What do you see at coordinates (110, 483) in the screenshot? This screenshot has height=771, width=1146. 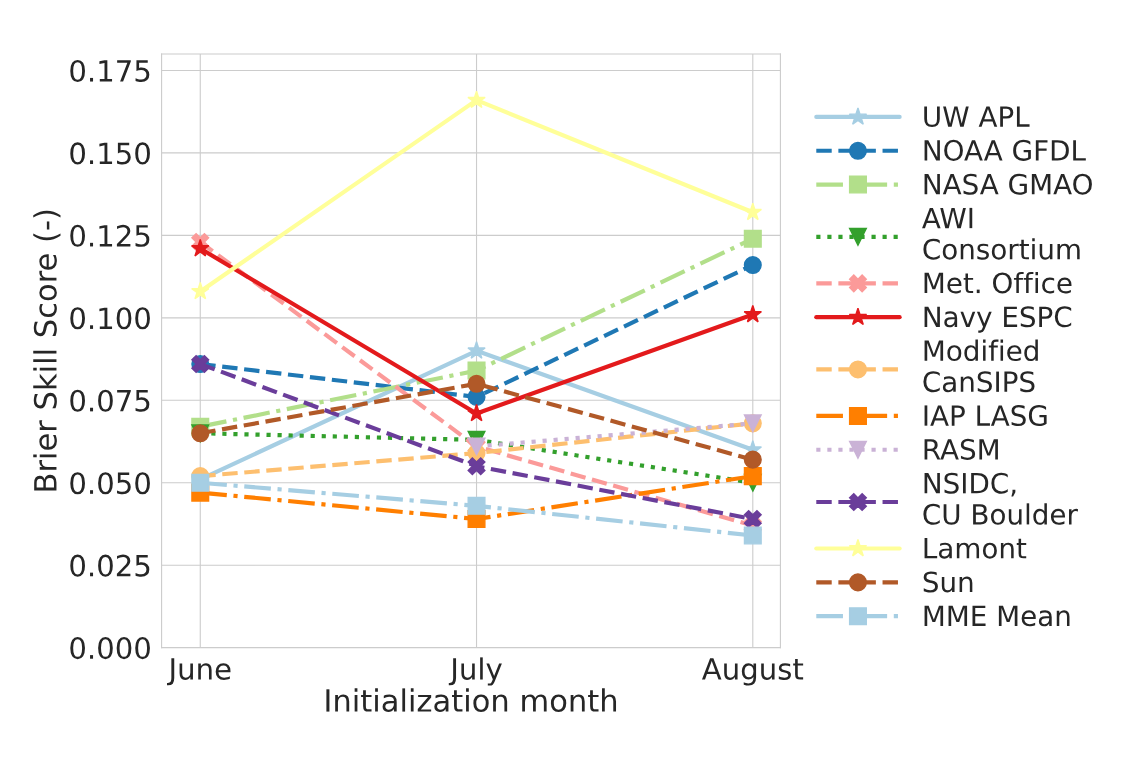 I see `y-tick-label: 0.050` at bounding box center [110, 483].